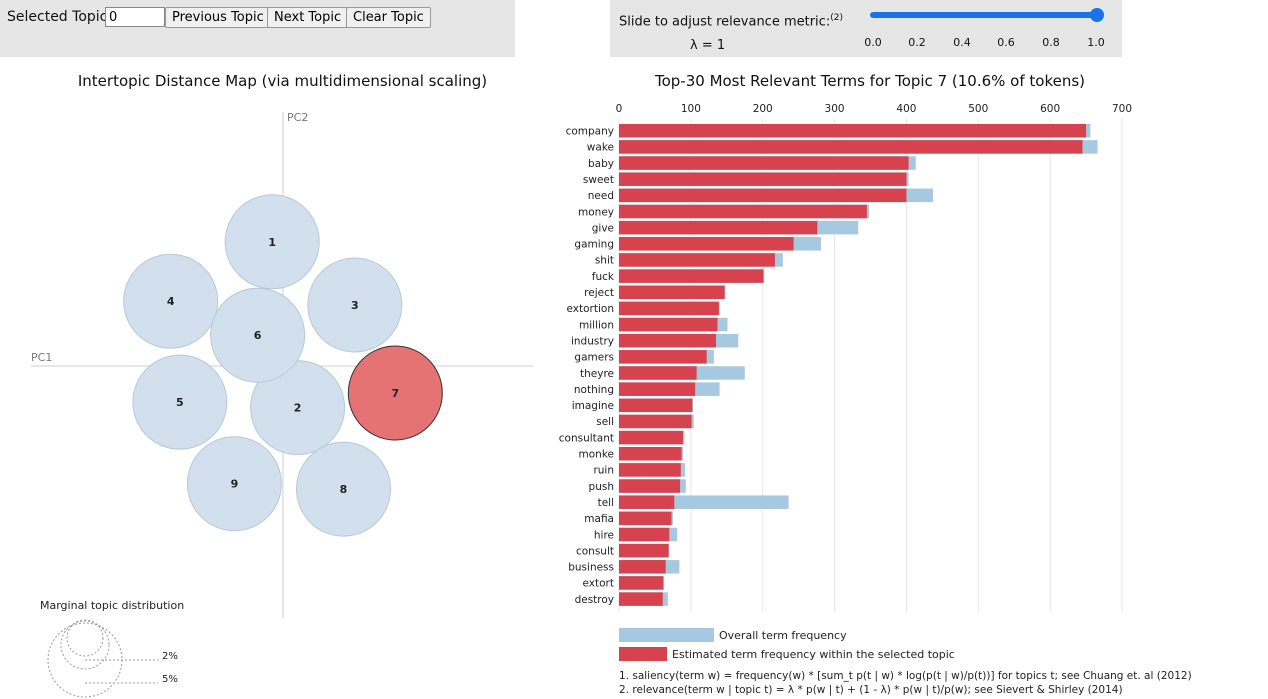 The height and width of the screenshot is (699, 1268). I want to click on term-label: ruin, so click(603, 471).